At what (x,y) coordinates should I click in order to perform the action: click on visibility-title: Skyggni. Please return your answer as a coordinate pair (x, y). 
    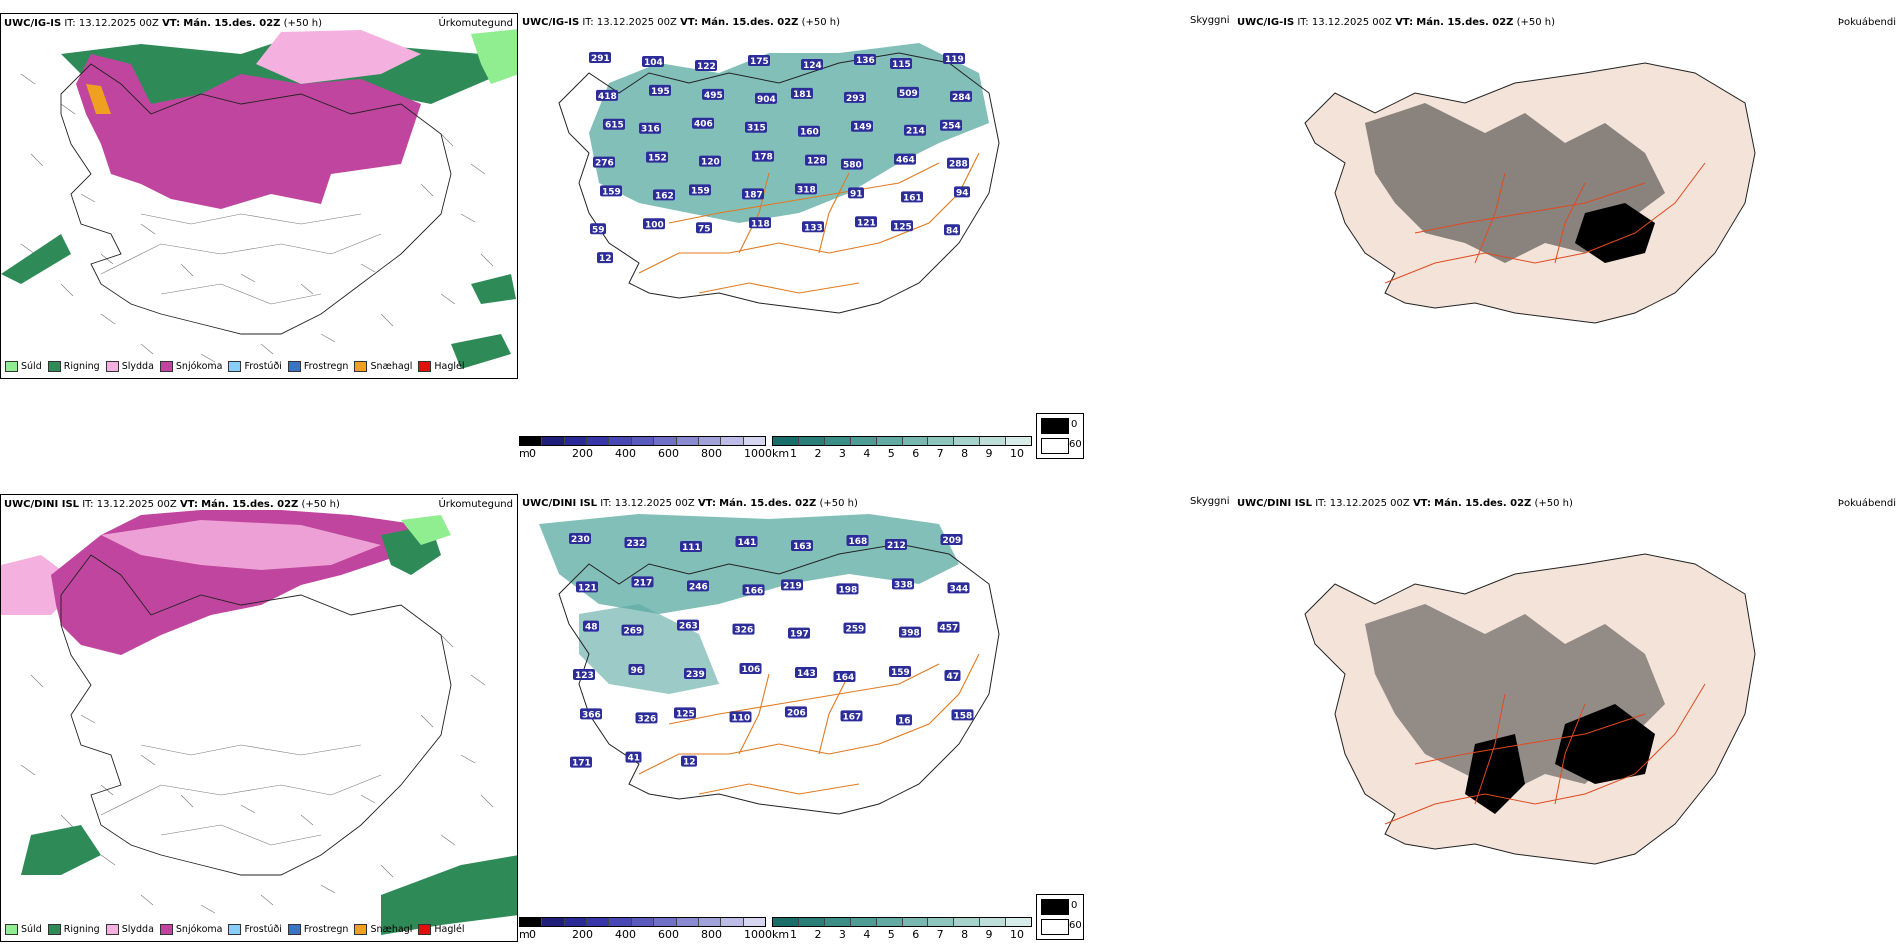
    Looking at the image, I should click on (1210, 20).